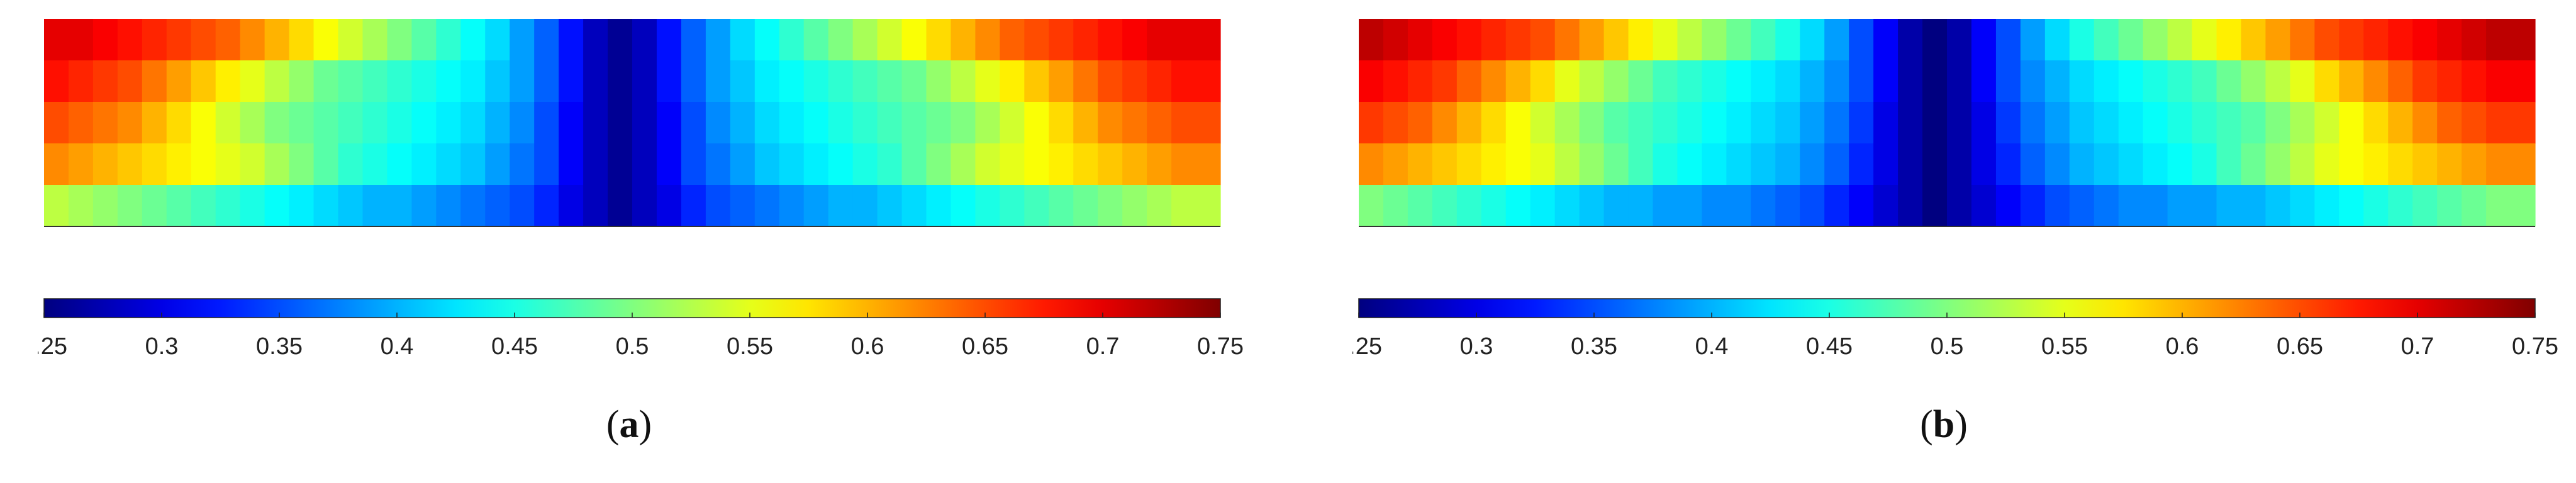 The width and height of the screenshot is (2576, 483). Describe the element at coordinates (669, 81) in the screenshot. I see `heatmap-cell-r1-c25` at that location.